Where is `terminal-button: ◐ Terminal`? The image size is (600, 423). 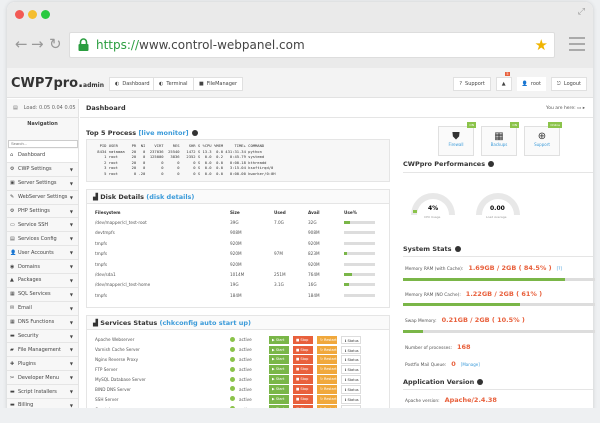 terminal-button: ◐ Terminal is located at coordinates (173, 84).